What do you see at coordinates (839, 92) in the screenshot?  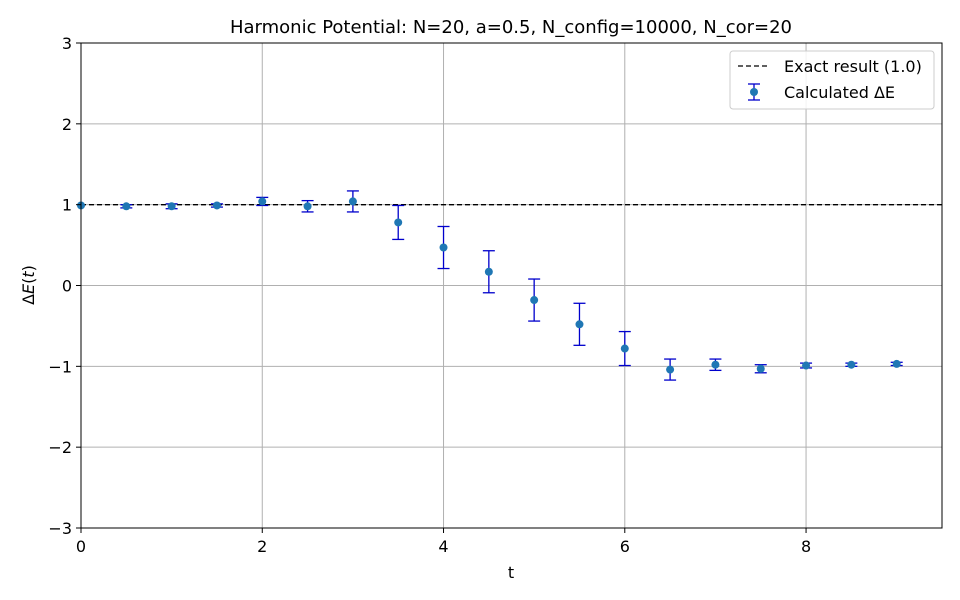 I see `legend-calculated-label: Calculated ΔE` at bounding box center [839, 92].